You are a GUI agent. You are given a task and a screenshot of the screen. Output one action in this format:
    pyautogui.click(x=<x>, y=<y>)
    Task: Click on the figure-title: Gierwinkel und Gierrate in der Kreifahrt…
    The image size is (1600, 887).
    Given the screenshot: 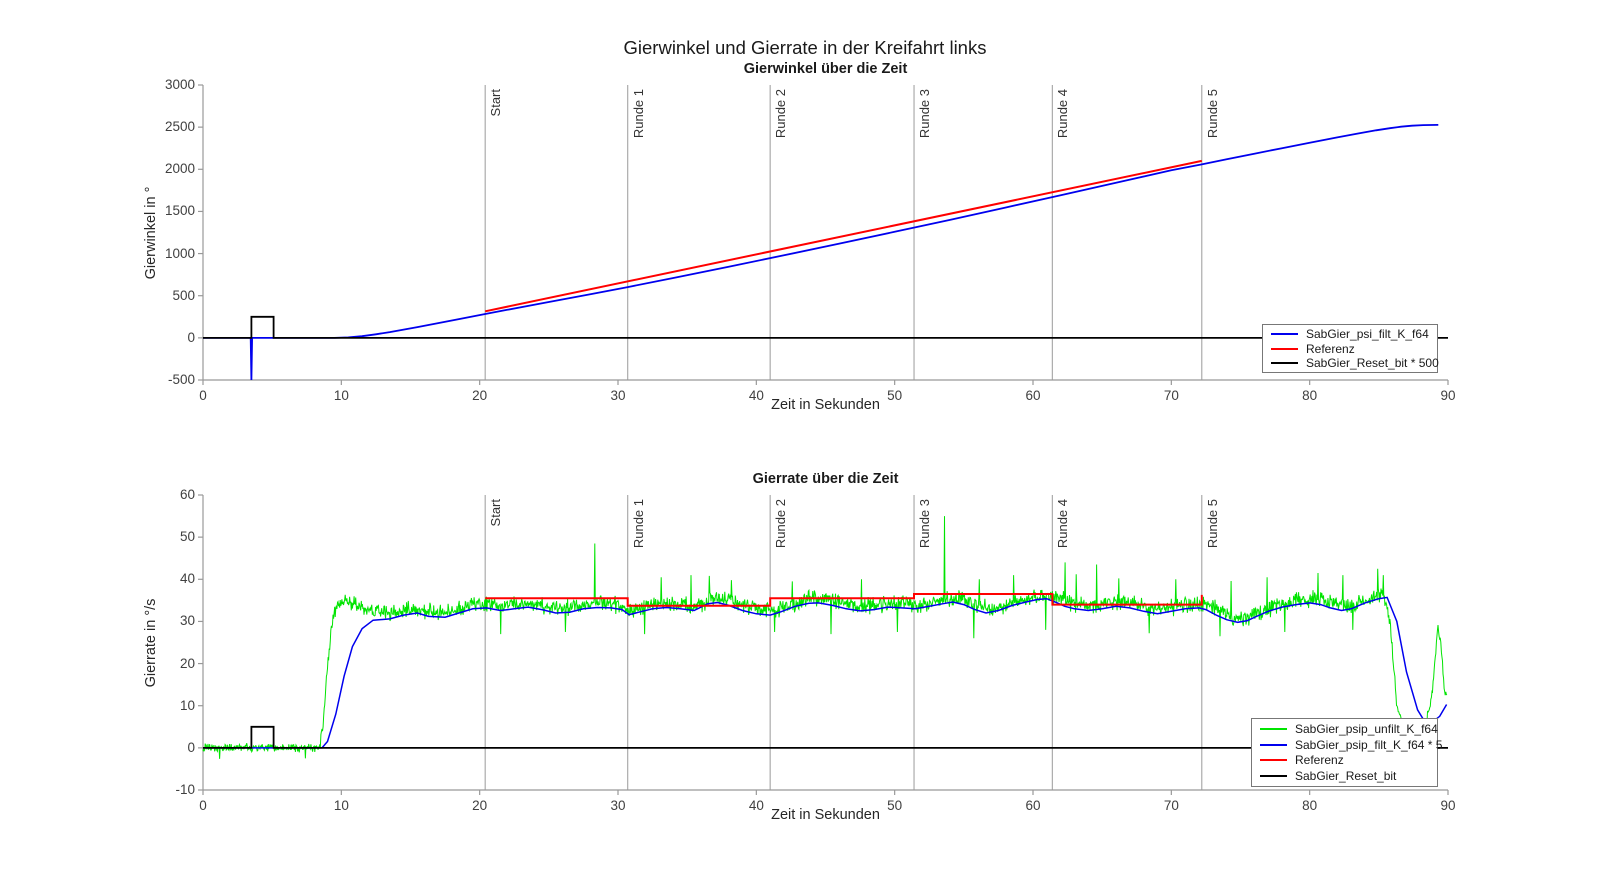 What is the action you would take?
    pyautogui.click(x=805, y=47)
    